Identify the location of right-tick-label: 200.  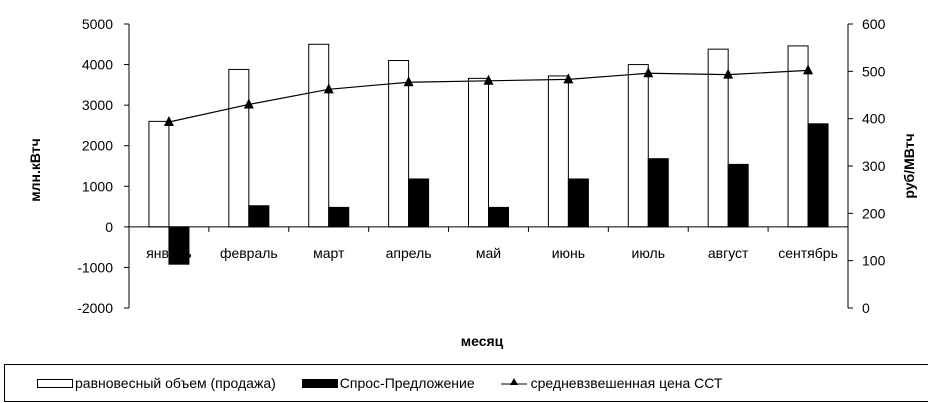
(874, 213).